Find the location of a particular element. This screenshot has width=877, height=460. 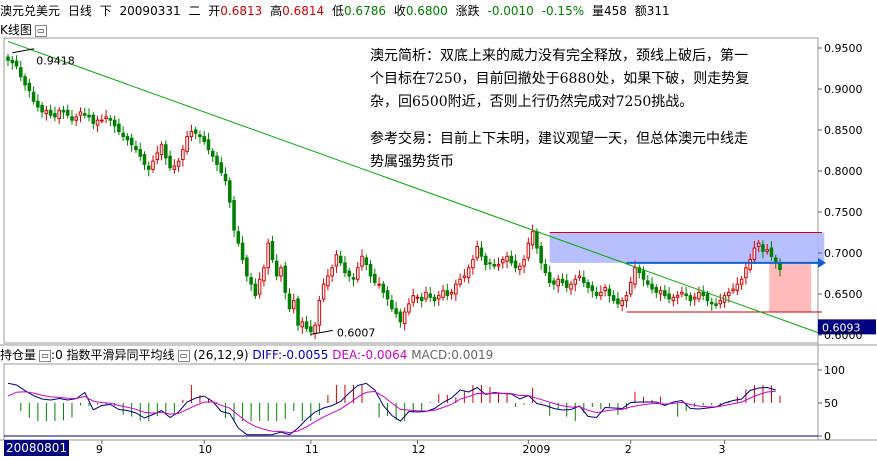

dea-label: DEA: is located at coordinates (347, 355).